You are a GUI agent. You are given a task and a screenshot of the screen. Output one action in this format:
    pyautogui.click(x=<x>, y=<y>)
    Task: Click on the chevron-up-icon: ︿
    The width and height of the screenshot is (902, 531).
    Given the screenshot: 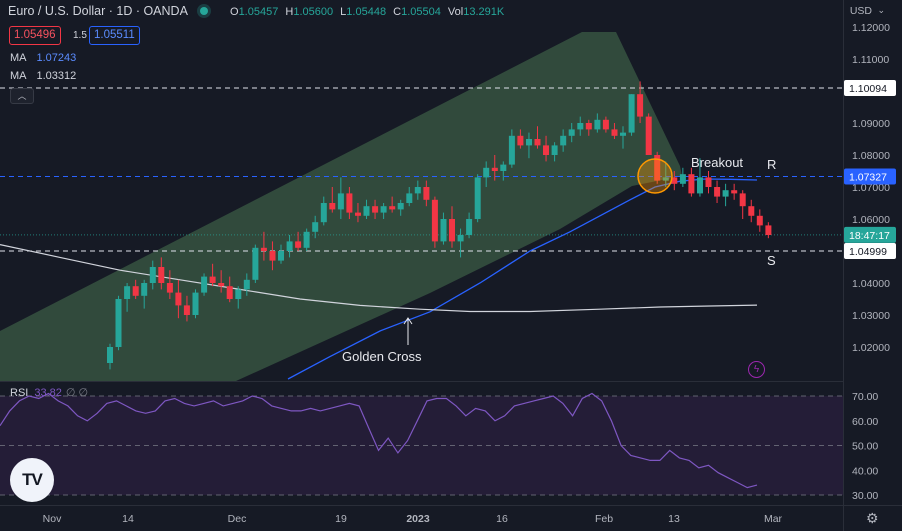 What is the action you would take?
    pyautogui.click(x=22, y=96)
    